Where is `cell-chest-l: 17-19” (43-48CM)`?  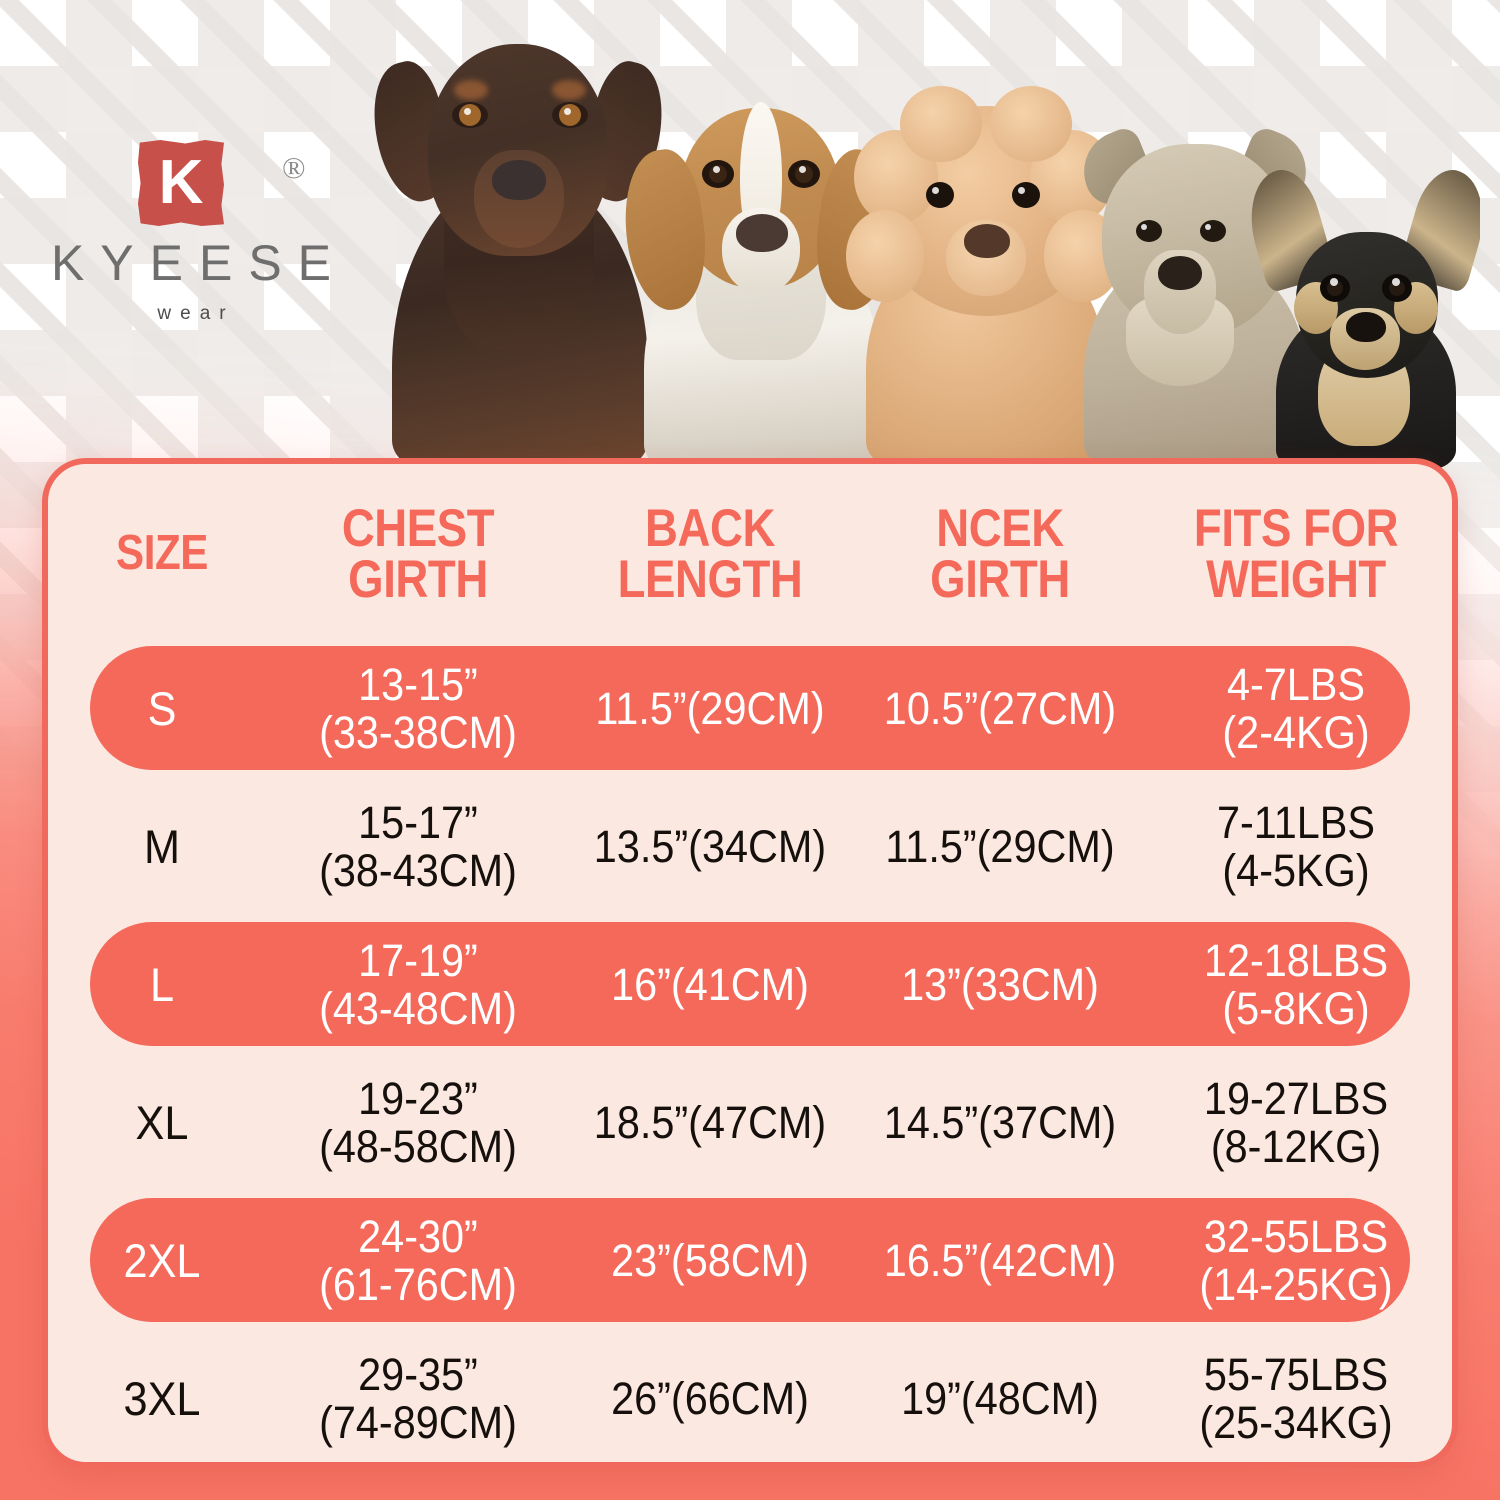 cell-chest-l: 17-19” (43-48CM) is located at coordinates (418, 984).